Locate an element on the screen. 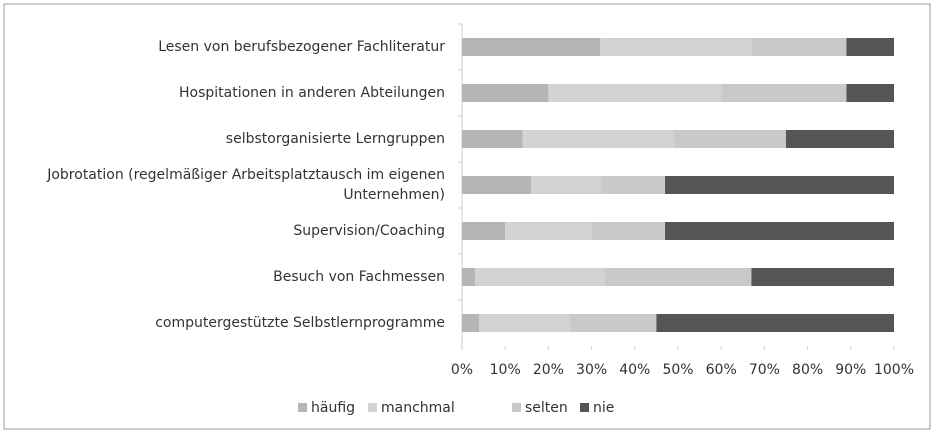 Image resolution: width=939 pixels, height=433 pixels. x-tick-label: 20% is located at coordinates (548, 370).